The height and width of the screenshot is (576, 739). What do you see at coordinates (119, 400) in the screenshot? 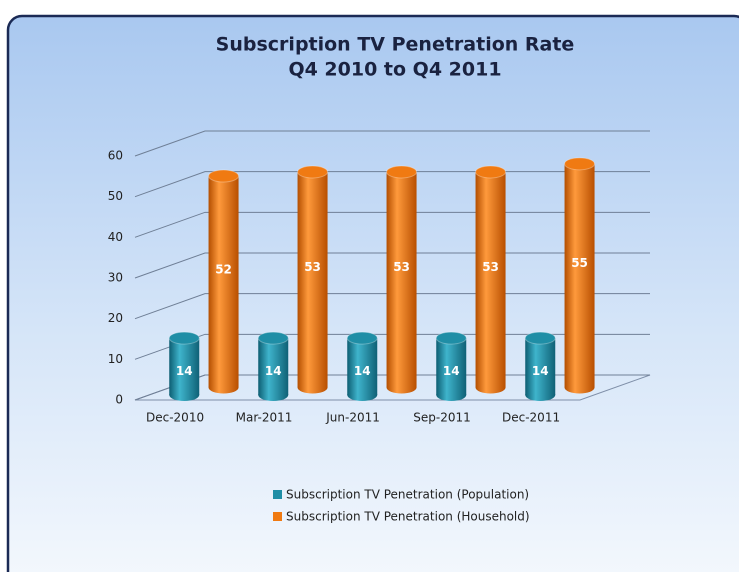
I see `y-tick-label: 0` at bounding box center [119, 400].